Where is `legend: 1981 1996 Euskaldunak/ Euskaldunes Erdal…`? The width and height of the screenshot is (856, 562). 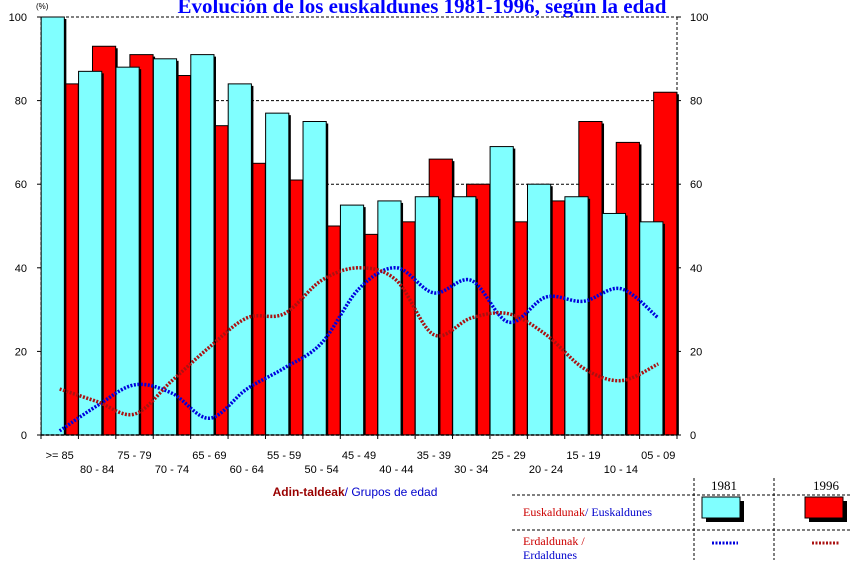 legend: 1981 1996 Euskaldunak/ Euskaldunes Erdal… is located at coordinates (681, 520).